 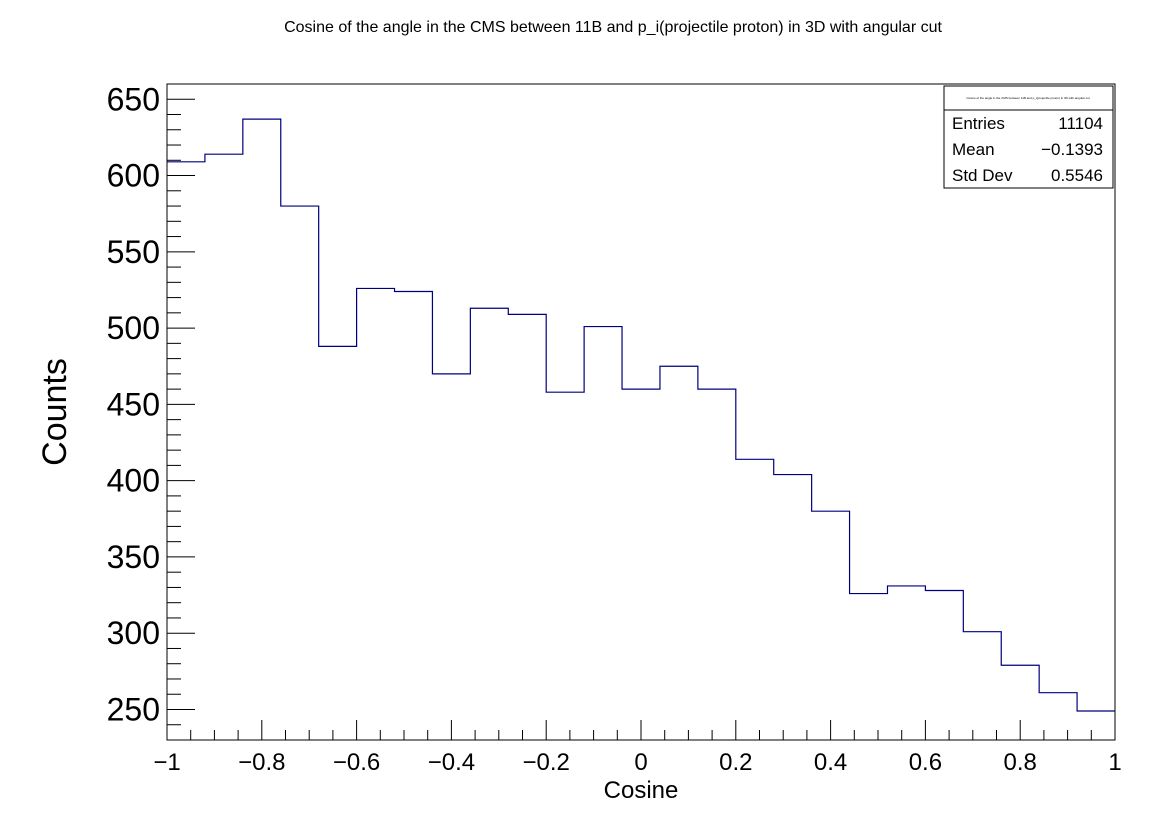 What do you see at coordinates (166, 762) in the screenshot?
I see `x-tick-label-0: −1` at bounding box center [166, 762].